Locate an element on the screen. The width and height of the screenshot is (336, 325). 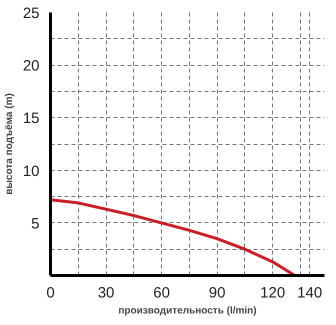
y-axis-title: высота подъёма (m) is located at coordinates (9, 144).